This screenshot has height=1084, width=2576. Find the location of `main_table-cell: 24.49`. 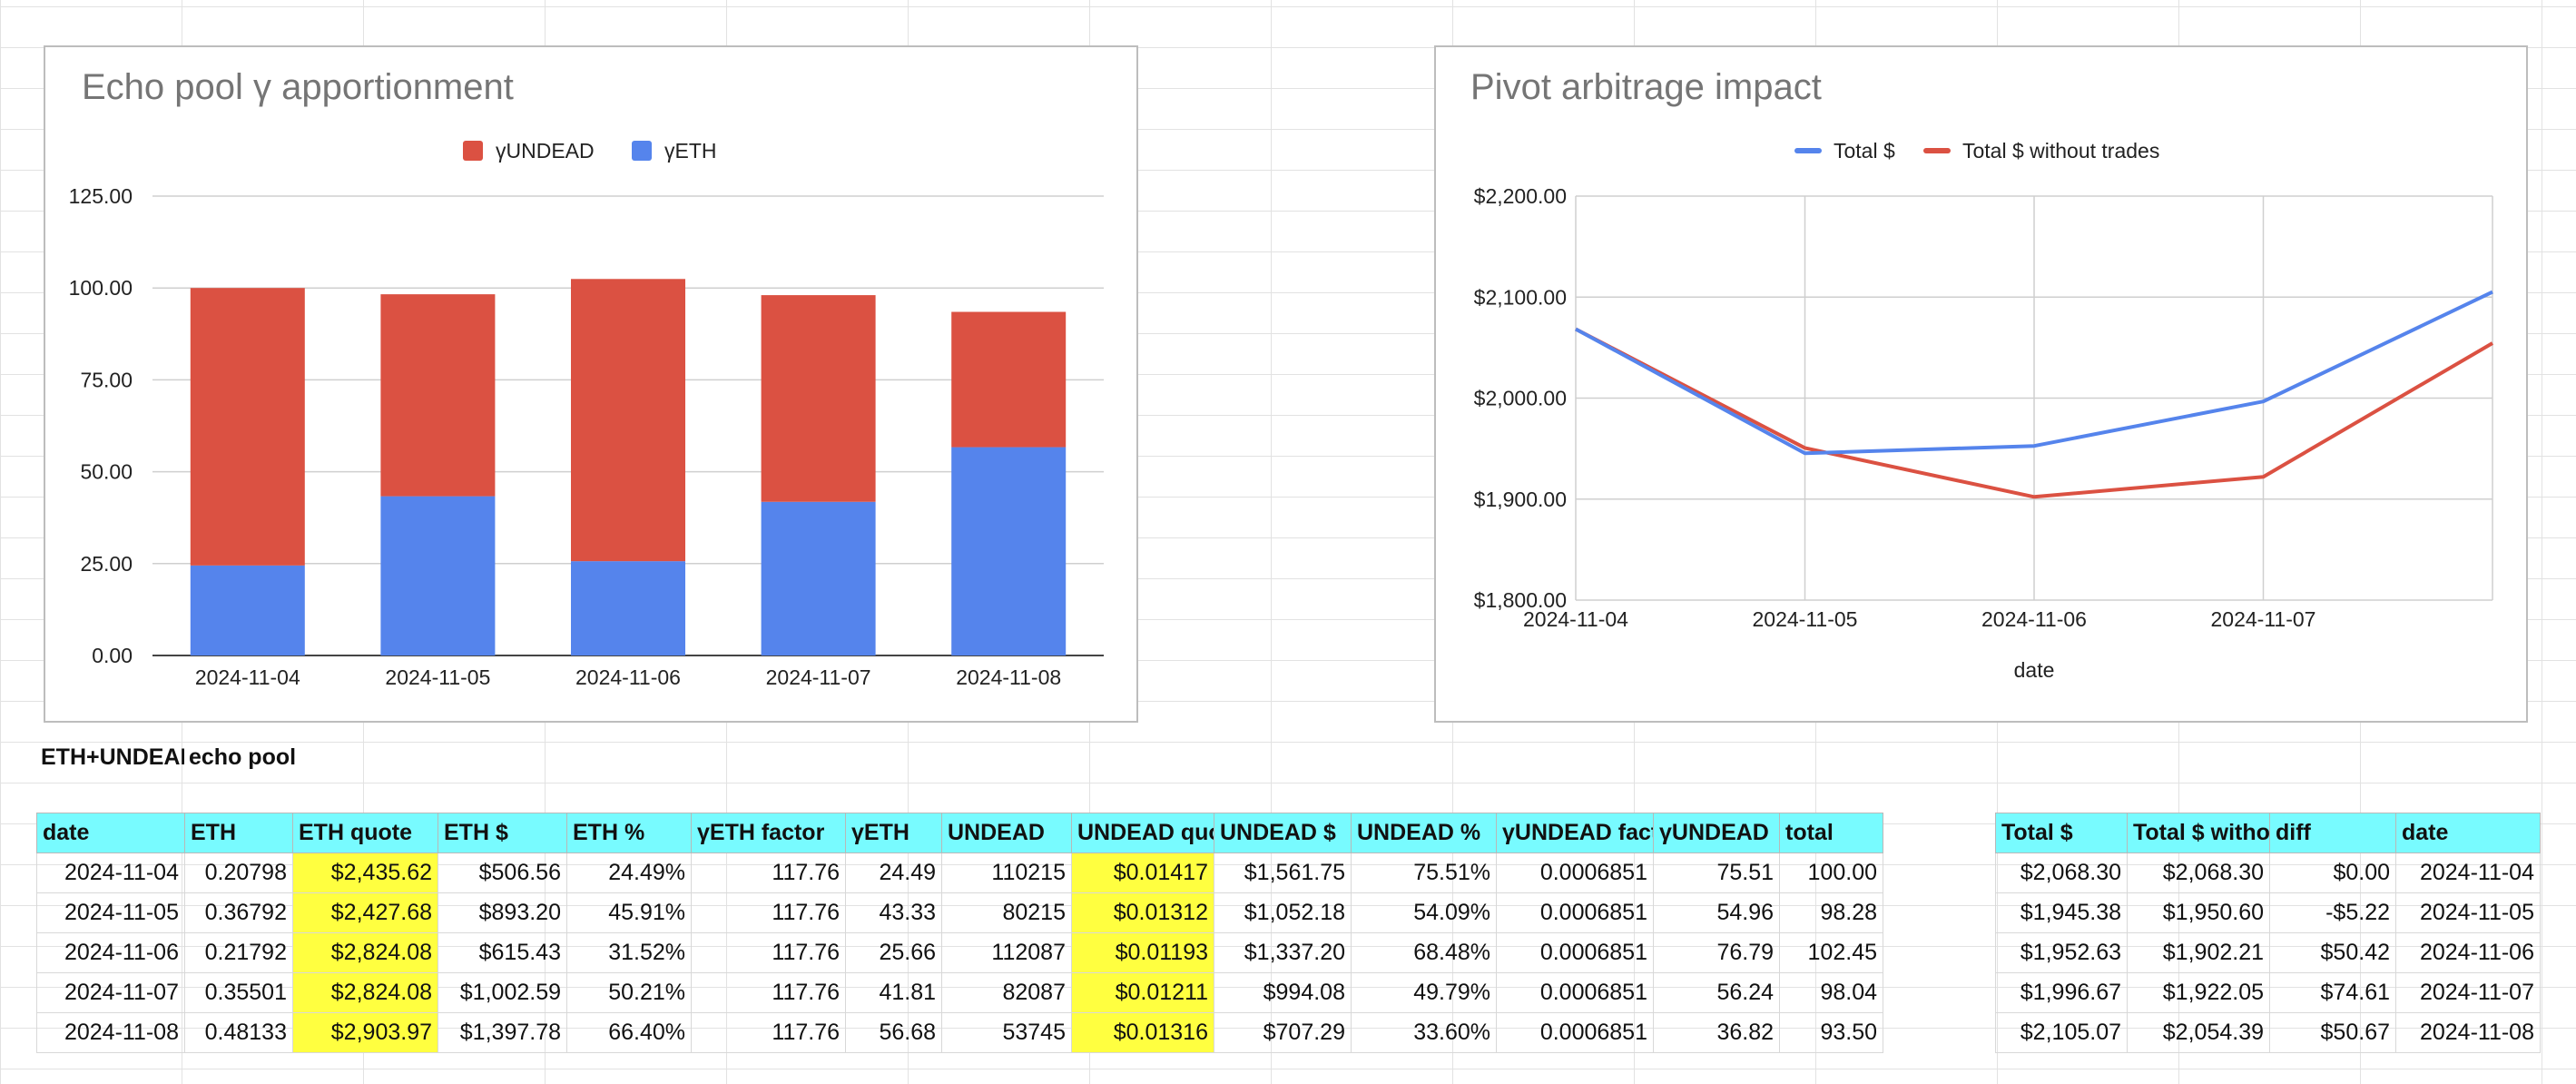

main_table-cell: 24.49 is located at coordinates (893, 873).